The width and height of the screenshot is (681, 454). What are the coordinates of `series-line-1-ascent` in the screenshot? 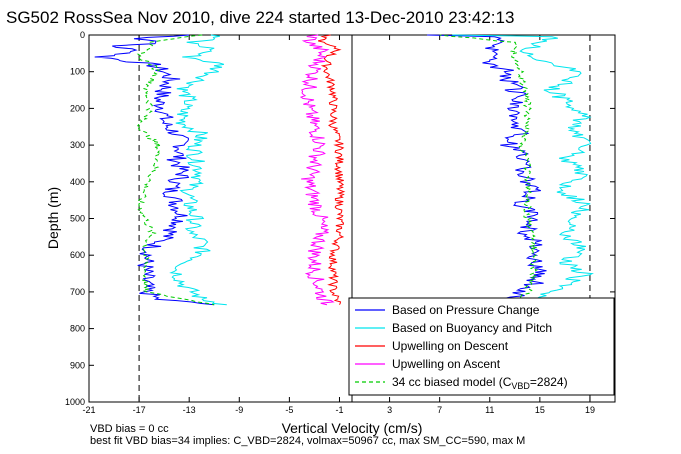 It's located at (487, 170).